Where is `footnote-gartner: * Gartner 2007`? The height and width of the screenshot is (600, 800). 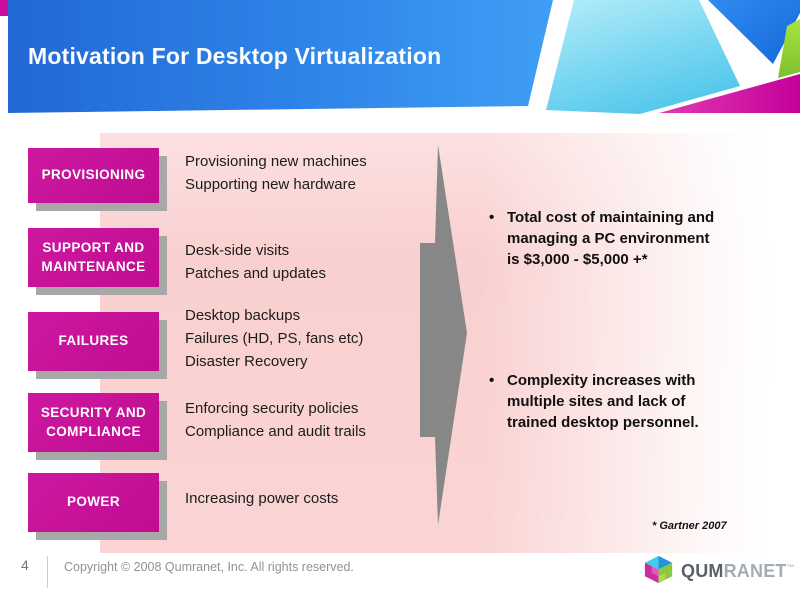 footnote-gartner: * Gartner 2007 is located at coordinates (689, 526).